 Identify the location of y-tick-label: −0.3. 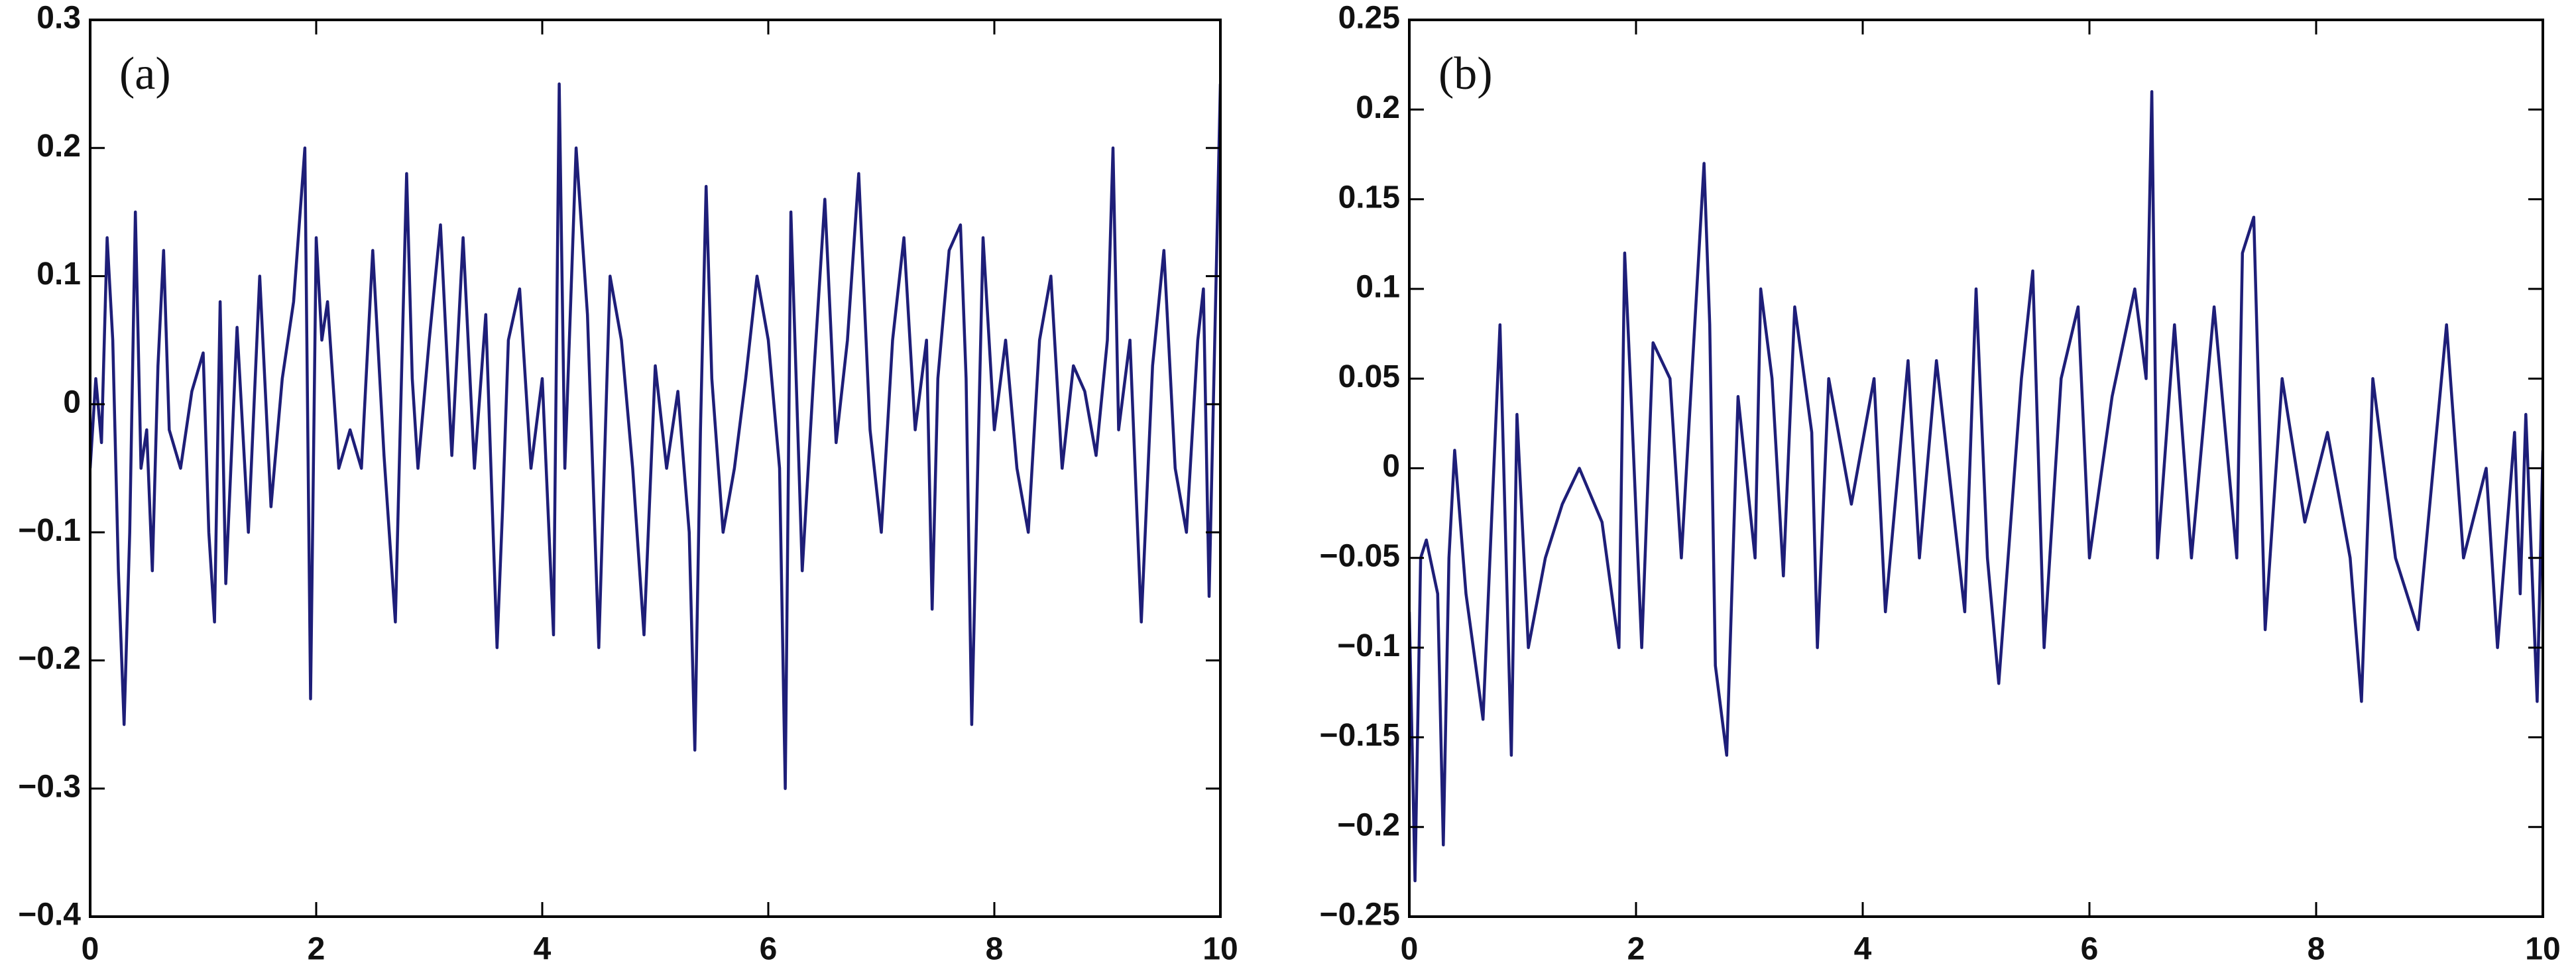
(49, 787).